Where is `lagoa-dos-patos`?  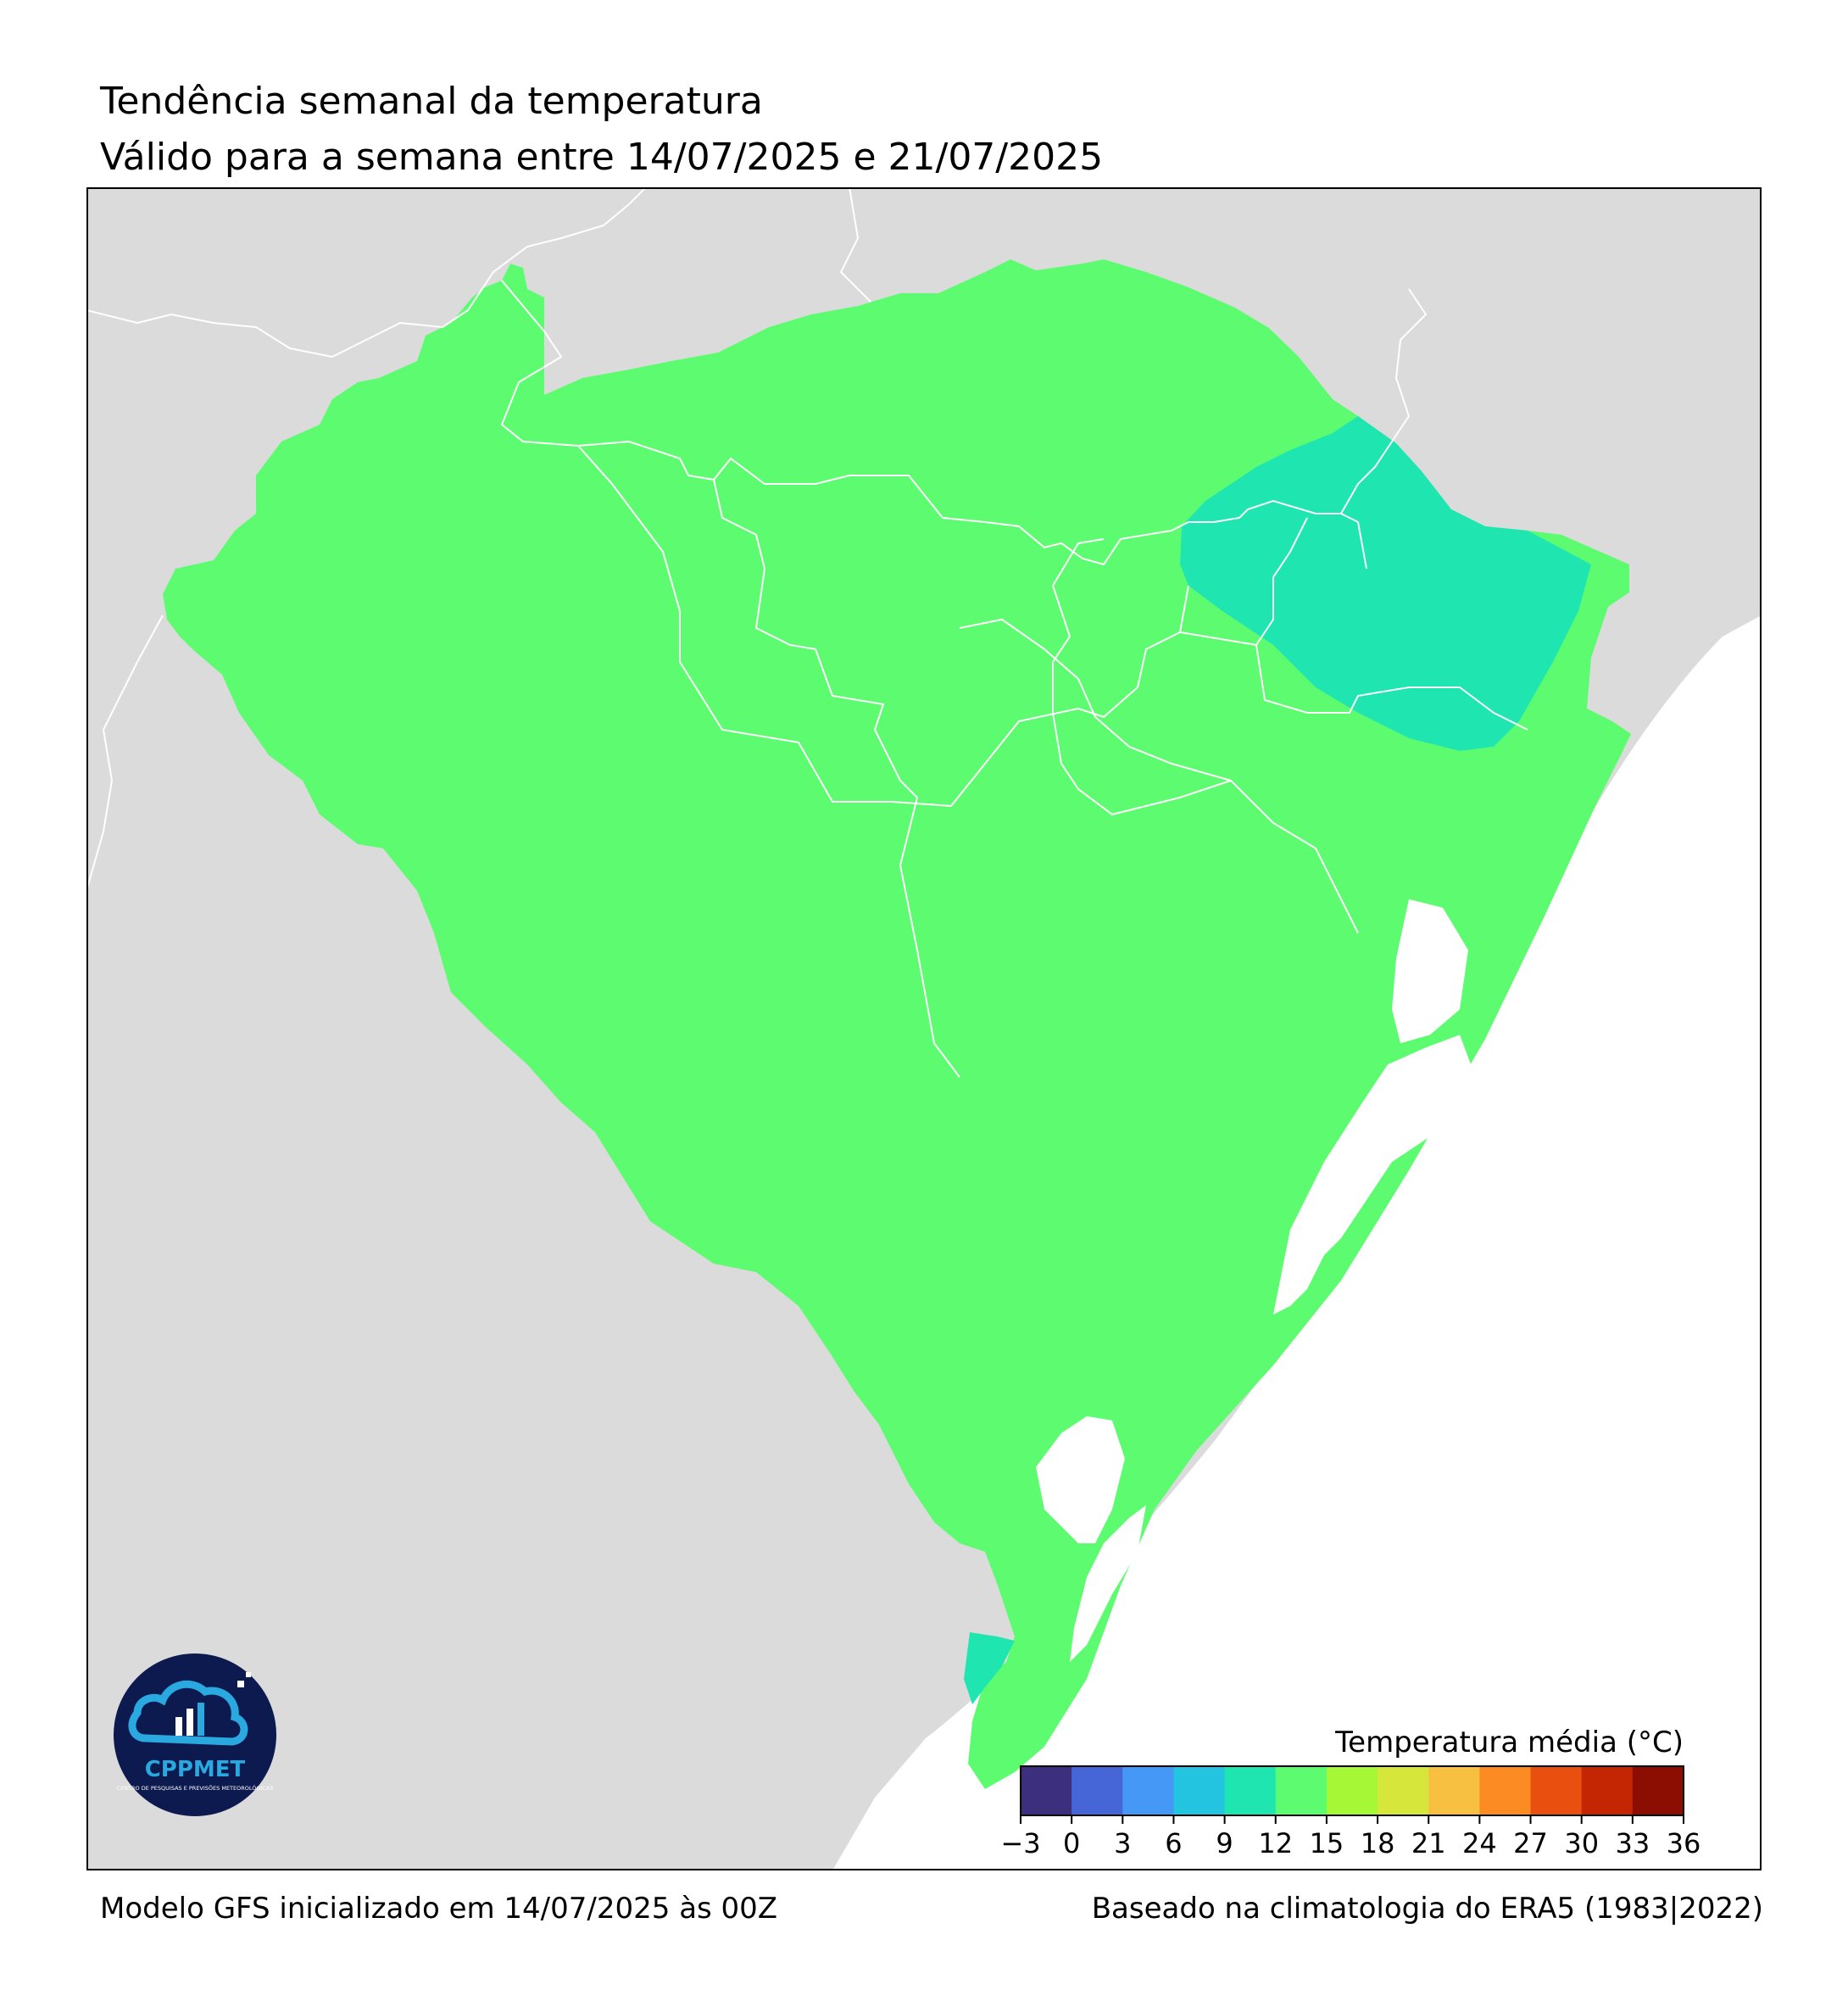 lagoa-dos-patos is located at coordinates (1372, 1174).